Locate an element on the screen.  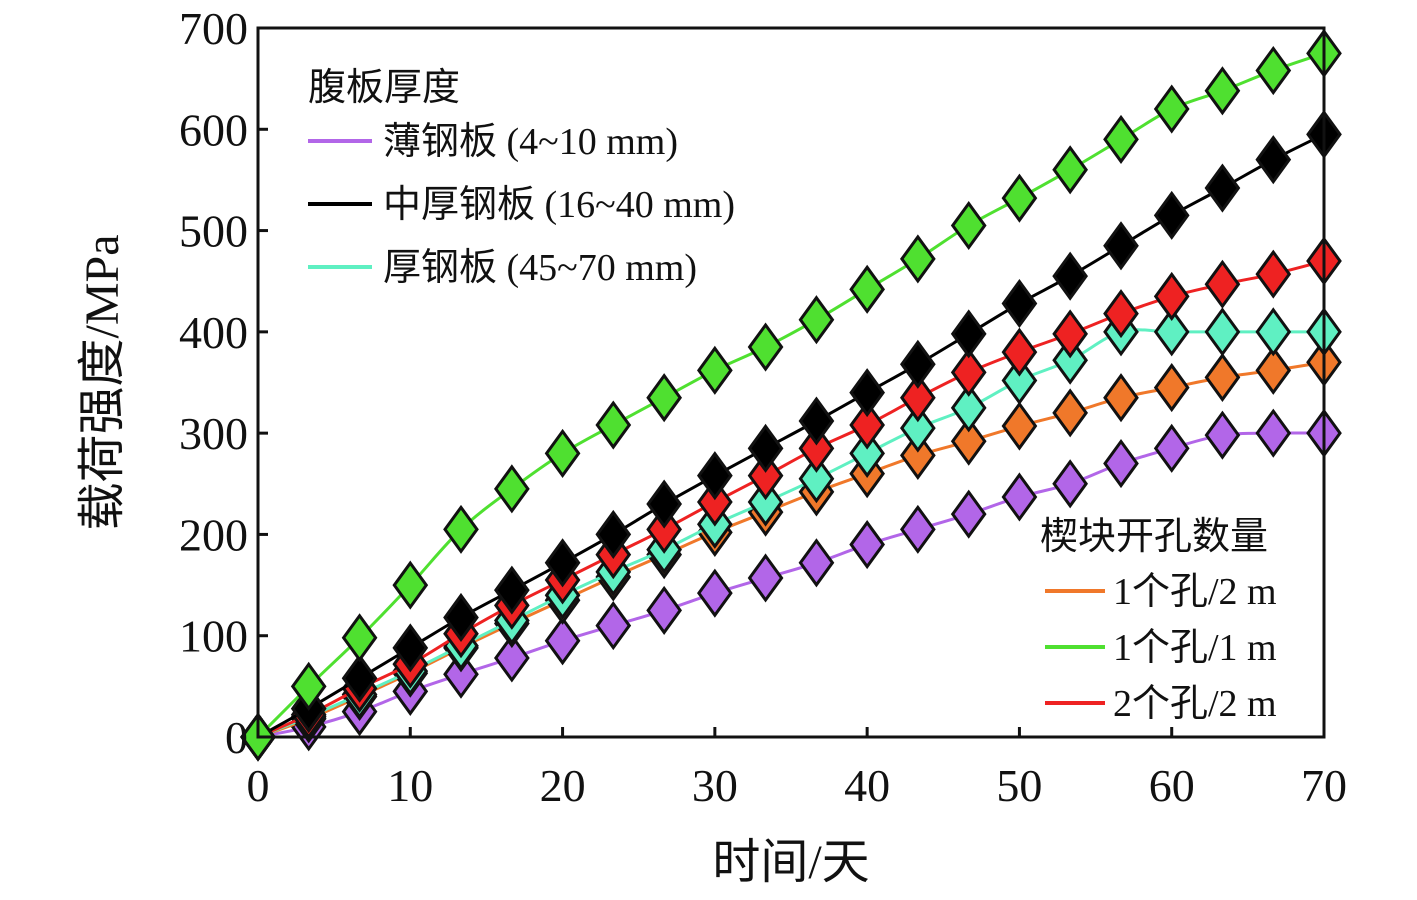
x-axis-title: 时间/天 is located at coordinates (790, 862).